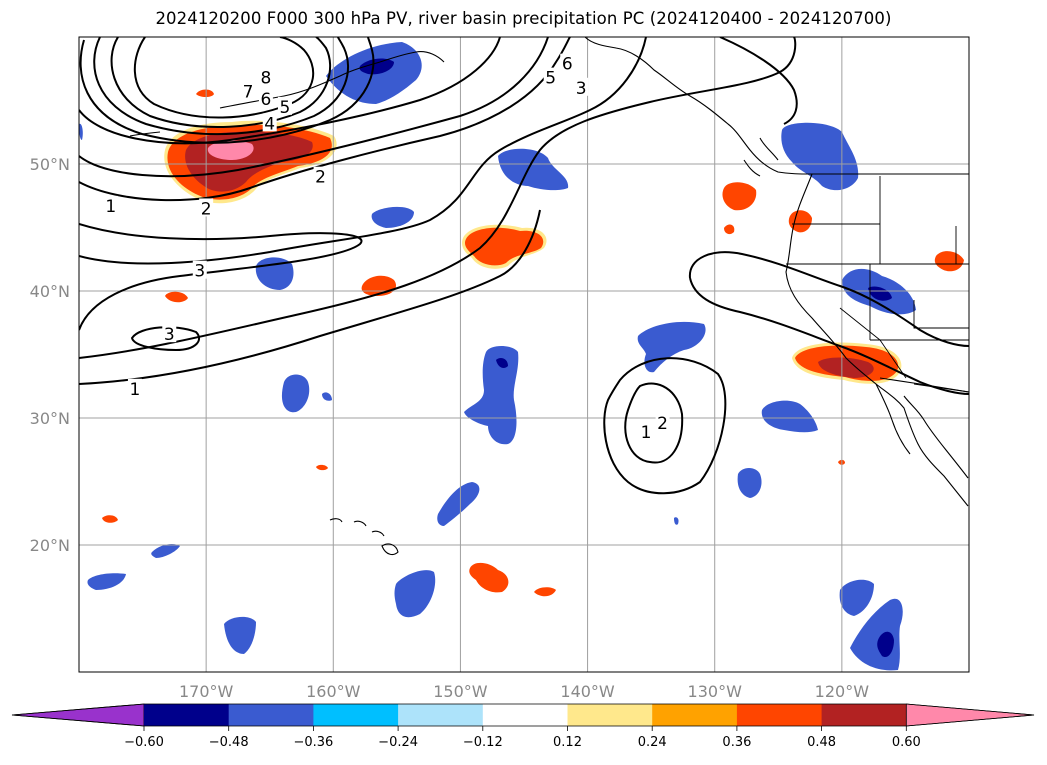 The image size is (1047, 765). What do you see at coordinates (550, 79) in the screenshot?
I see `contour-label: 5` at bounding box center [550, 79].